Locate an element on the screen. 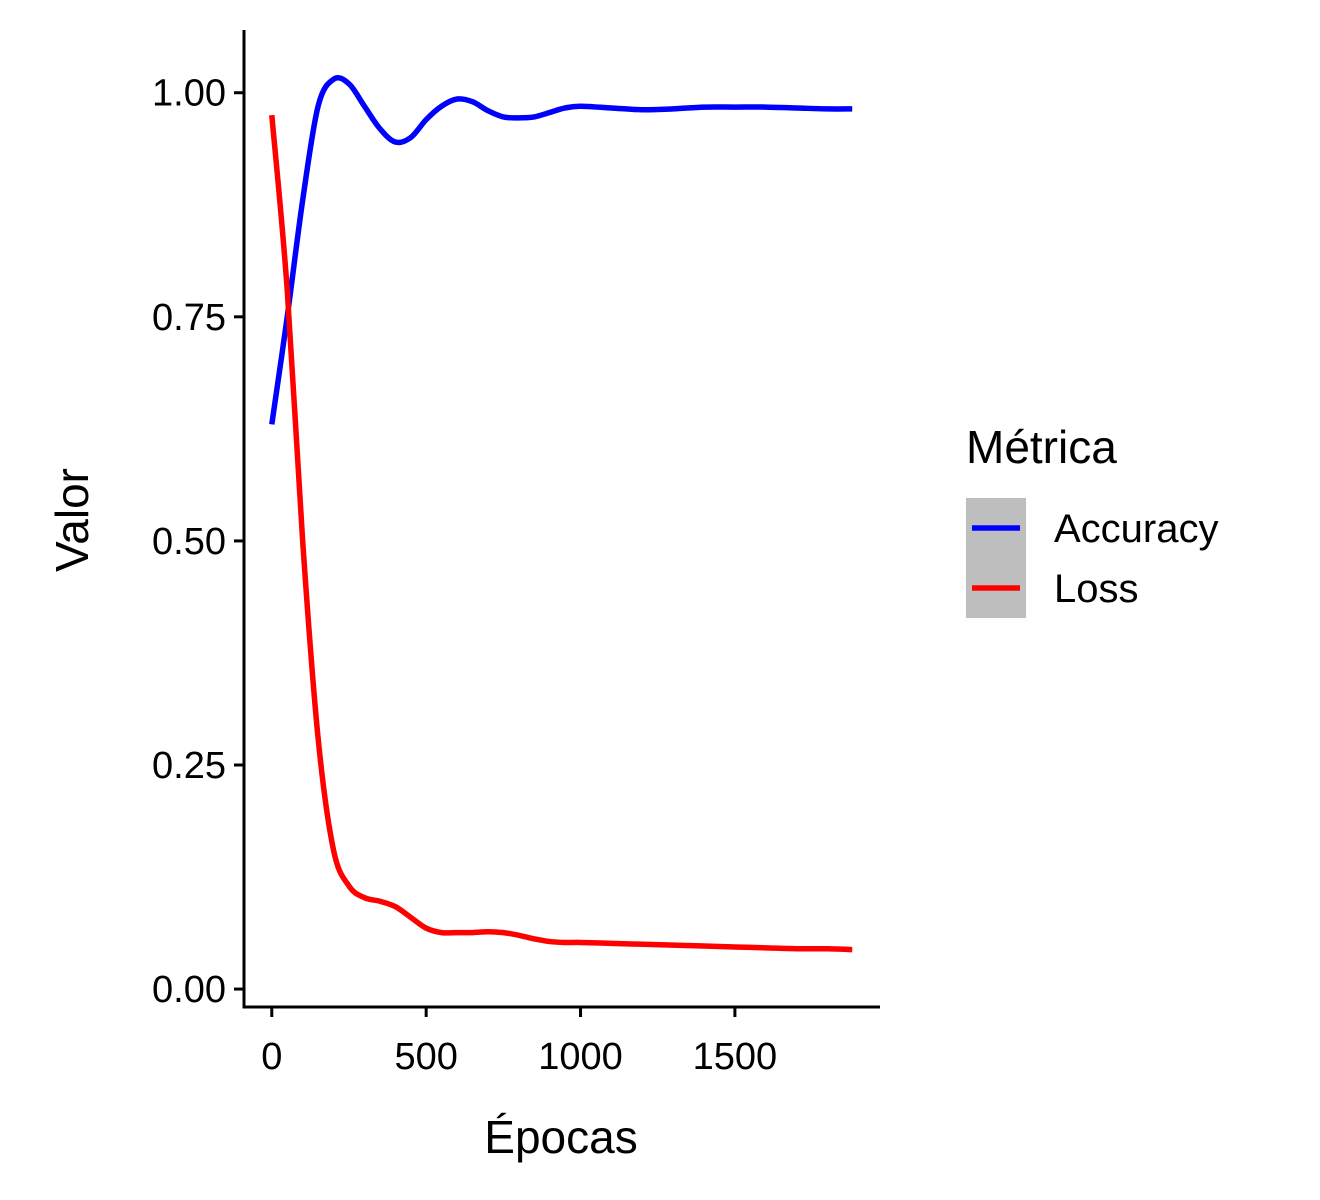  x-axis-title: Épocas is located at coordinates (560, 1137).